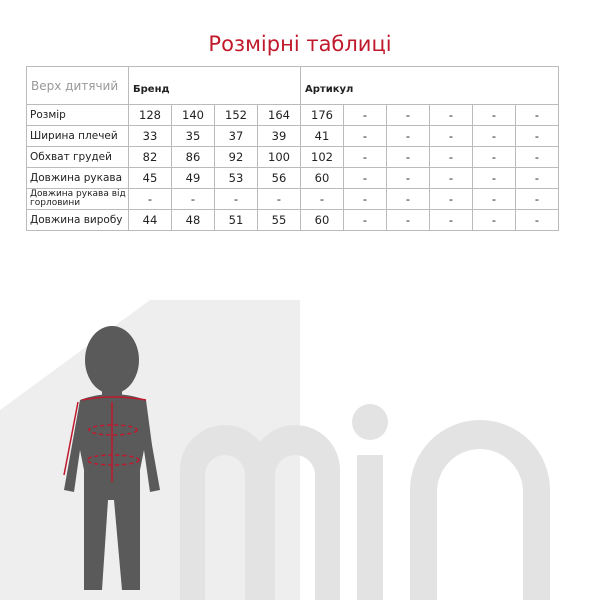 Image resolution: width=600 pixels, height=600 pixels. What do you see at coordinates (77, 157) in the screenshot?
I see `row-label: Обхват грудей` at bounding box center [77, 157].